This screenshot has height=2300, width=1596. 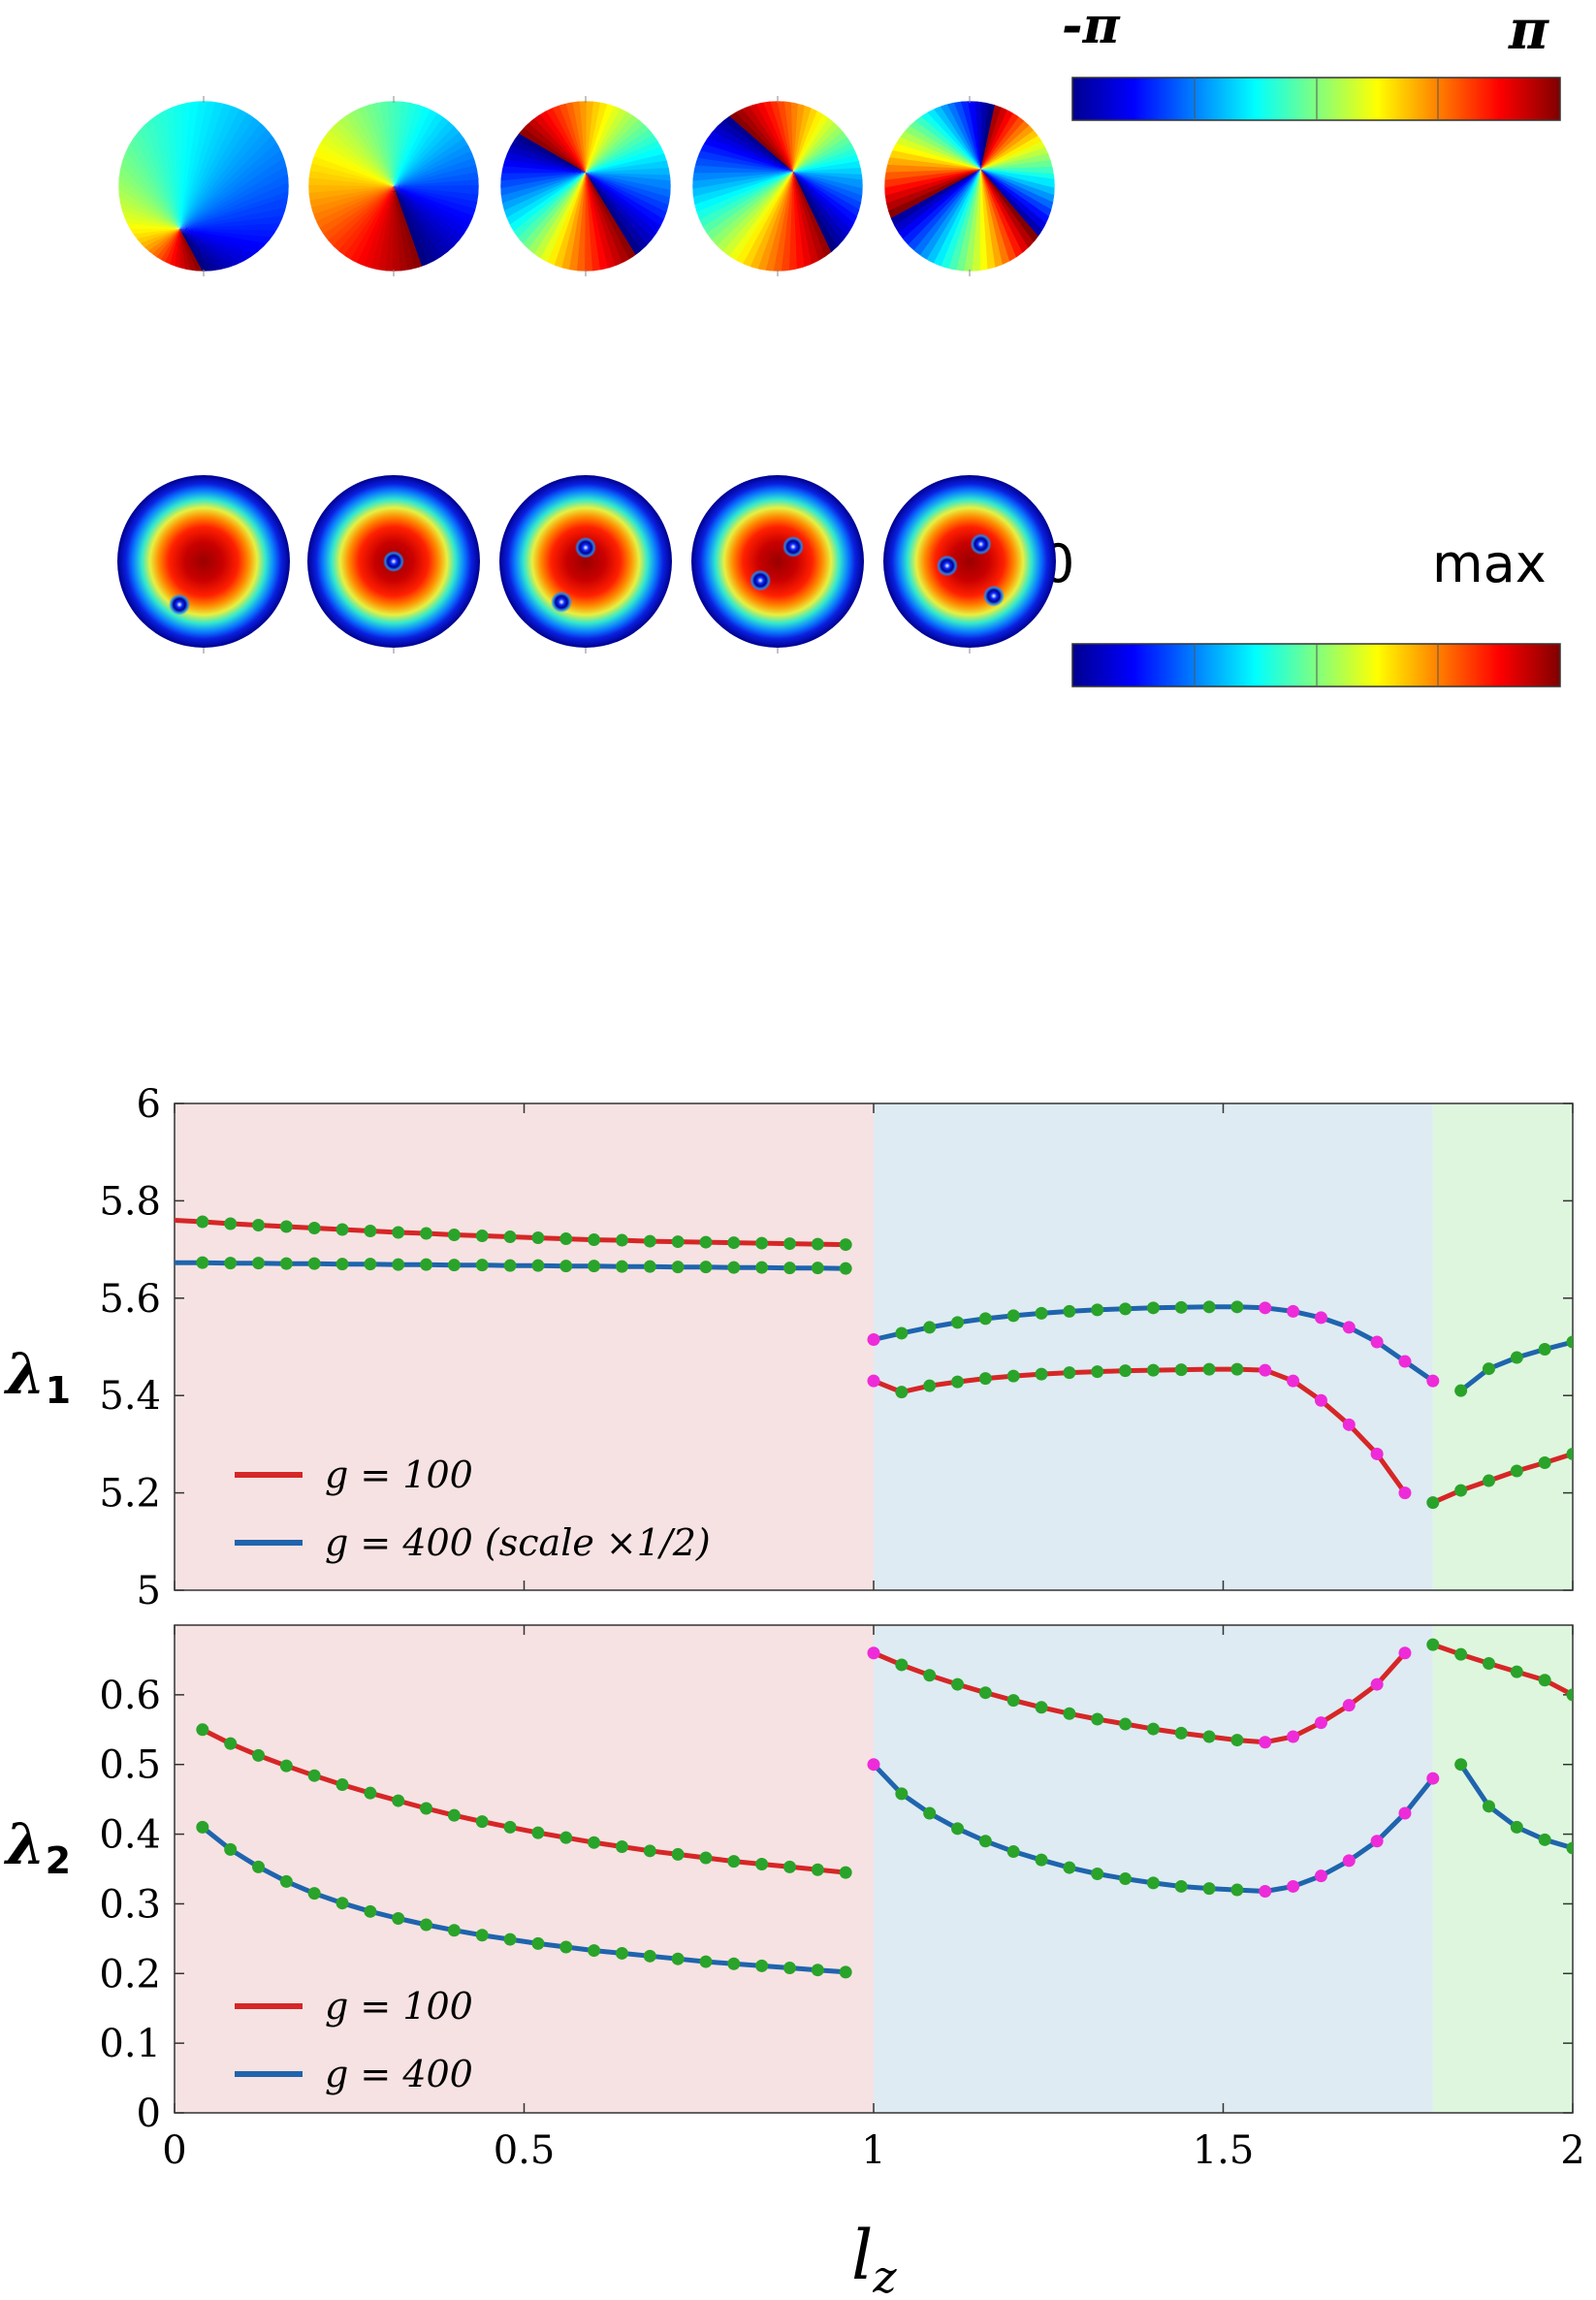 What do you see at coordinates (37, 1376) in the screenshot?
I see `lambda1-ylabel: λ1` at bounding box center [37, 1376].